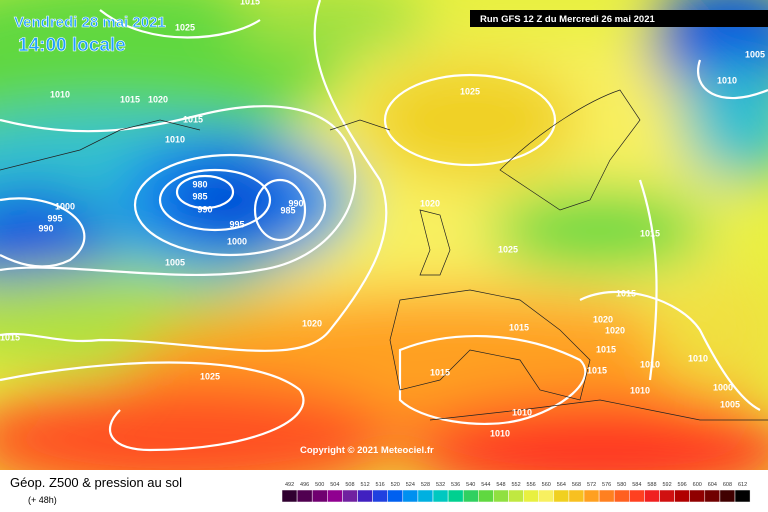 The width and height of the screenshot is (768, 512). I want to click on scale-label: 524, so click(410, 485).